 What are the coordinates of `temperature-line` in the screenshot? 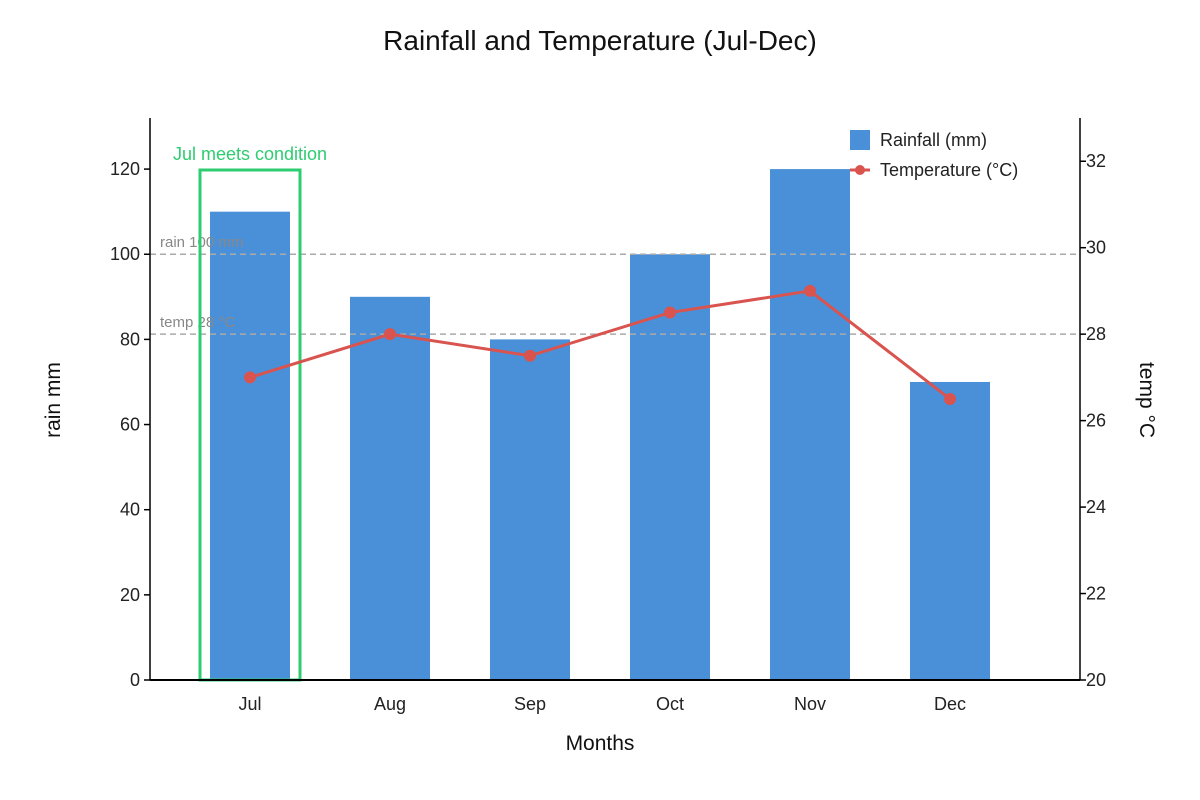 It's located at (600, 345).